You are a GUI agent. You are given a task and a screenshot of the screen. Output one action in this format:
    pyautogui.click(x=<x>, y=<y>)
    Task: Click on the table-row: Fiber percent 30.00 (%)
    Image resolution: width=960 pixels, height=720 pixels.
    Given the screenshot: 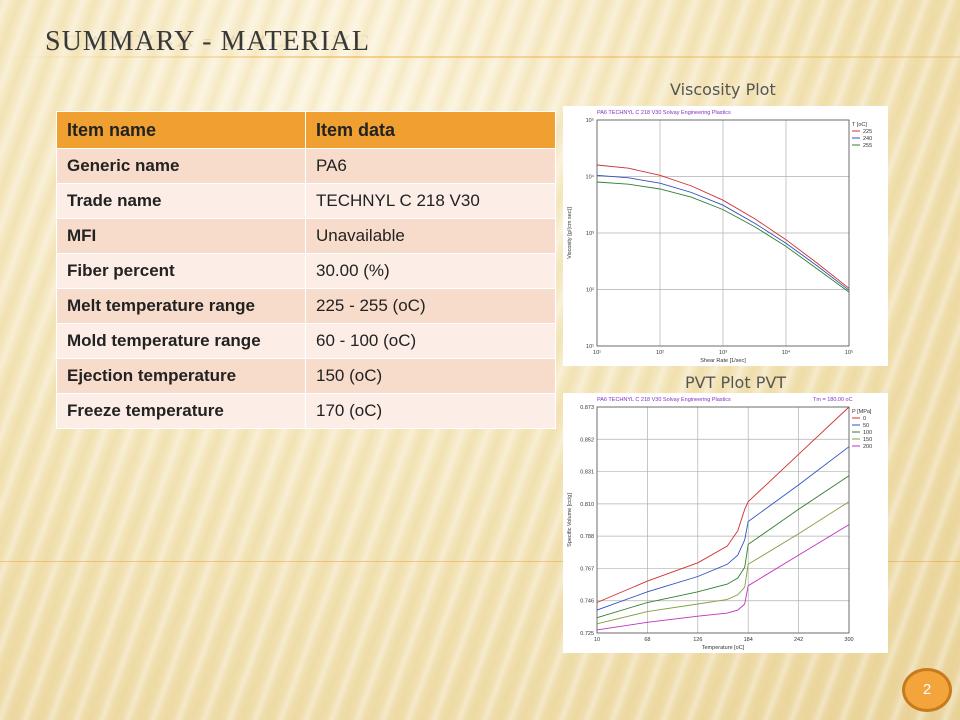 What is the action you would take?
    pyautogui.click(x=306, y=271)
    